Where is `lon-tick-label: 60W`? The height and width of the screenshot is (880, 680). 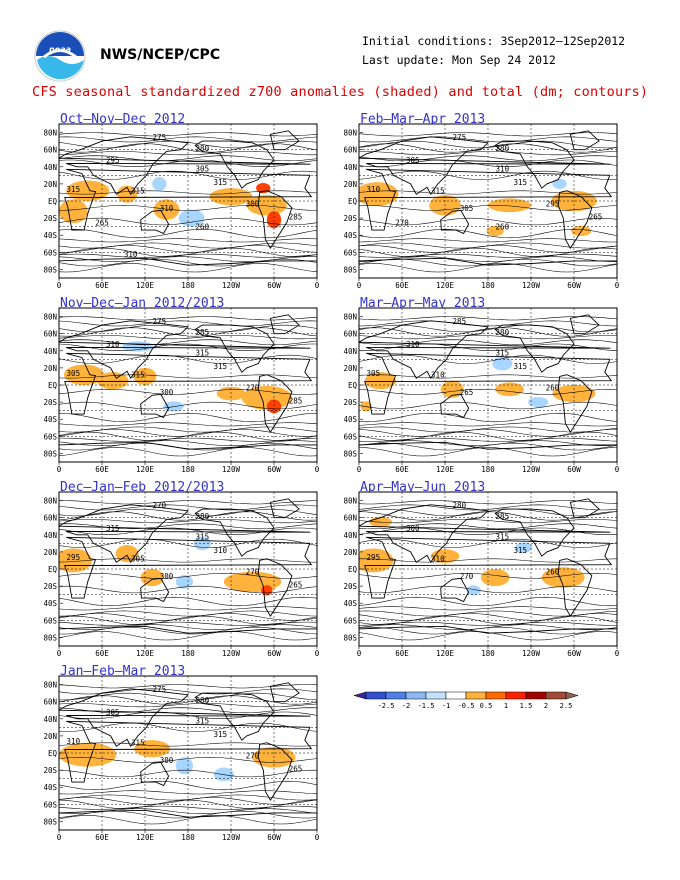 lon-tick-label: 60W is located at coordinates (274, 285).